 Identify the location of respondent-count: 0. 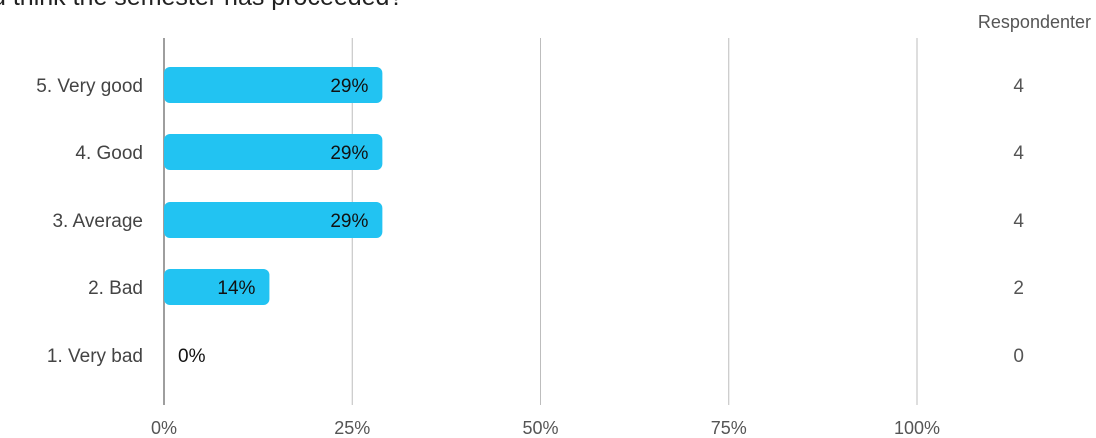
(1018, 356).